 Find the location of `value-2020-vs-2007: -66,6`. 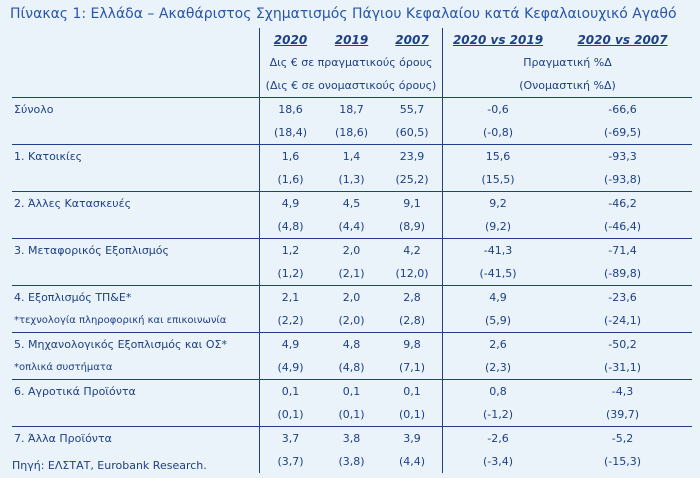

value-2020-vs-2007: -66,6 is located at coordinates (622, 109).